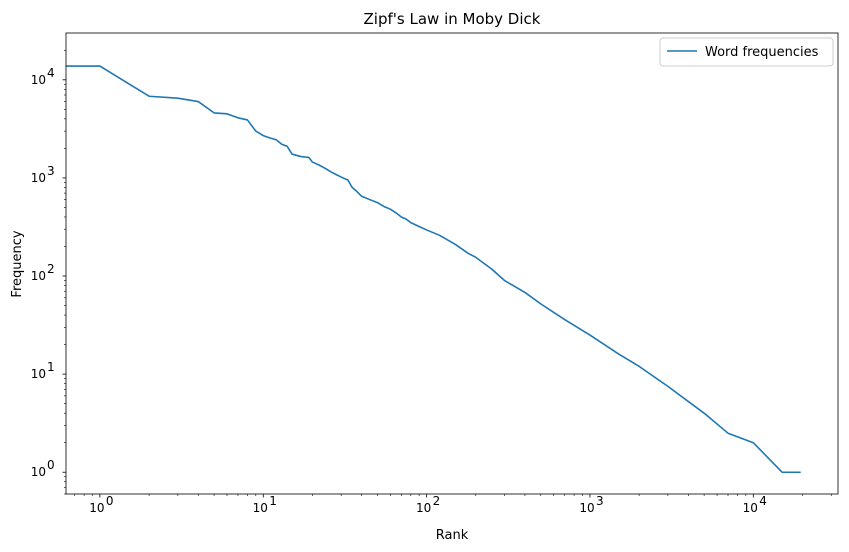  Describe the element at coordinates (51, 73) in the screenshot. I see `y-tick-exponent: 4` at that location.